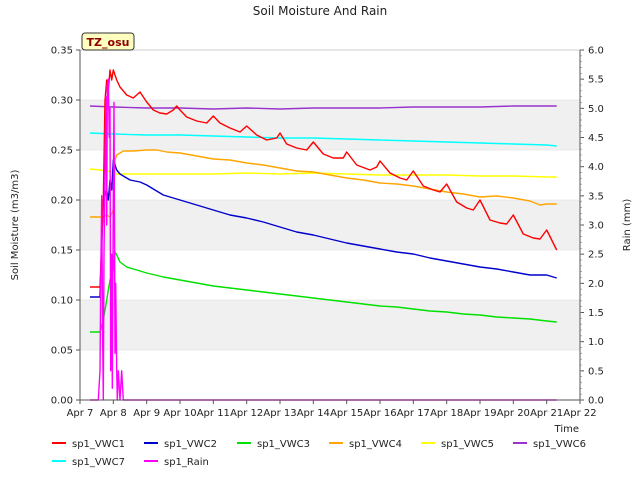  I want to click on legend-label: sp1_VWC6, so click(559, 444).